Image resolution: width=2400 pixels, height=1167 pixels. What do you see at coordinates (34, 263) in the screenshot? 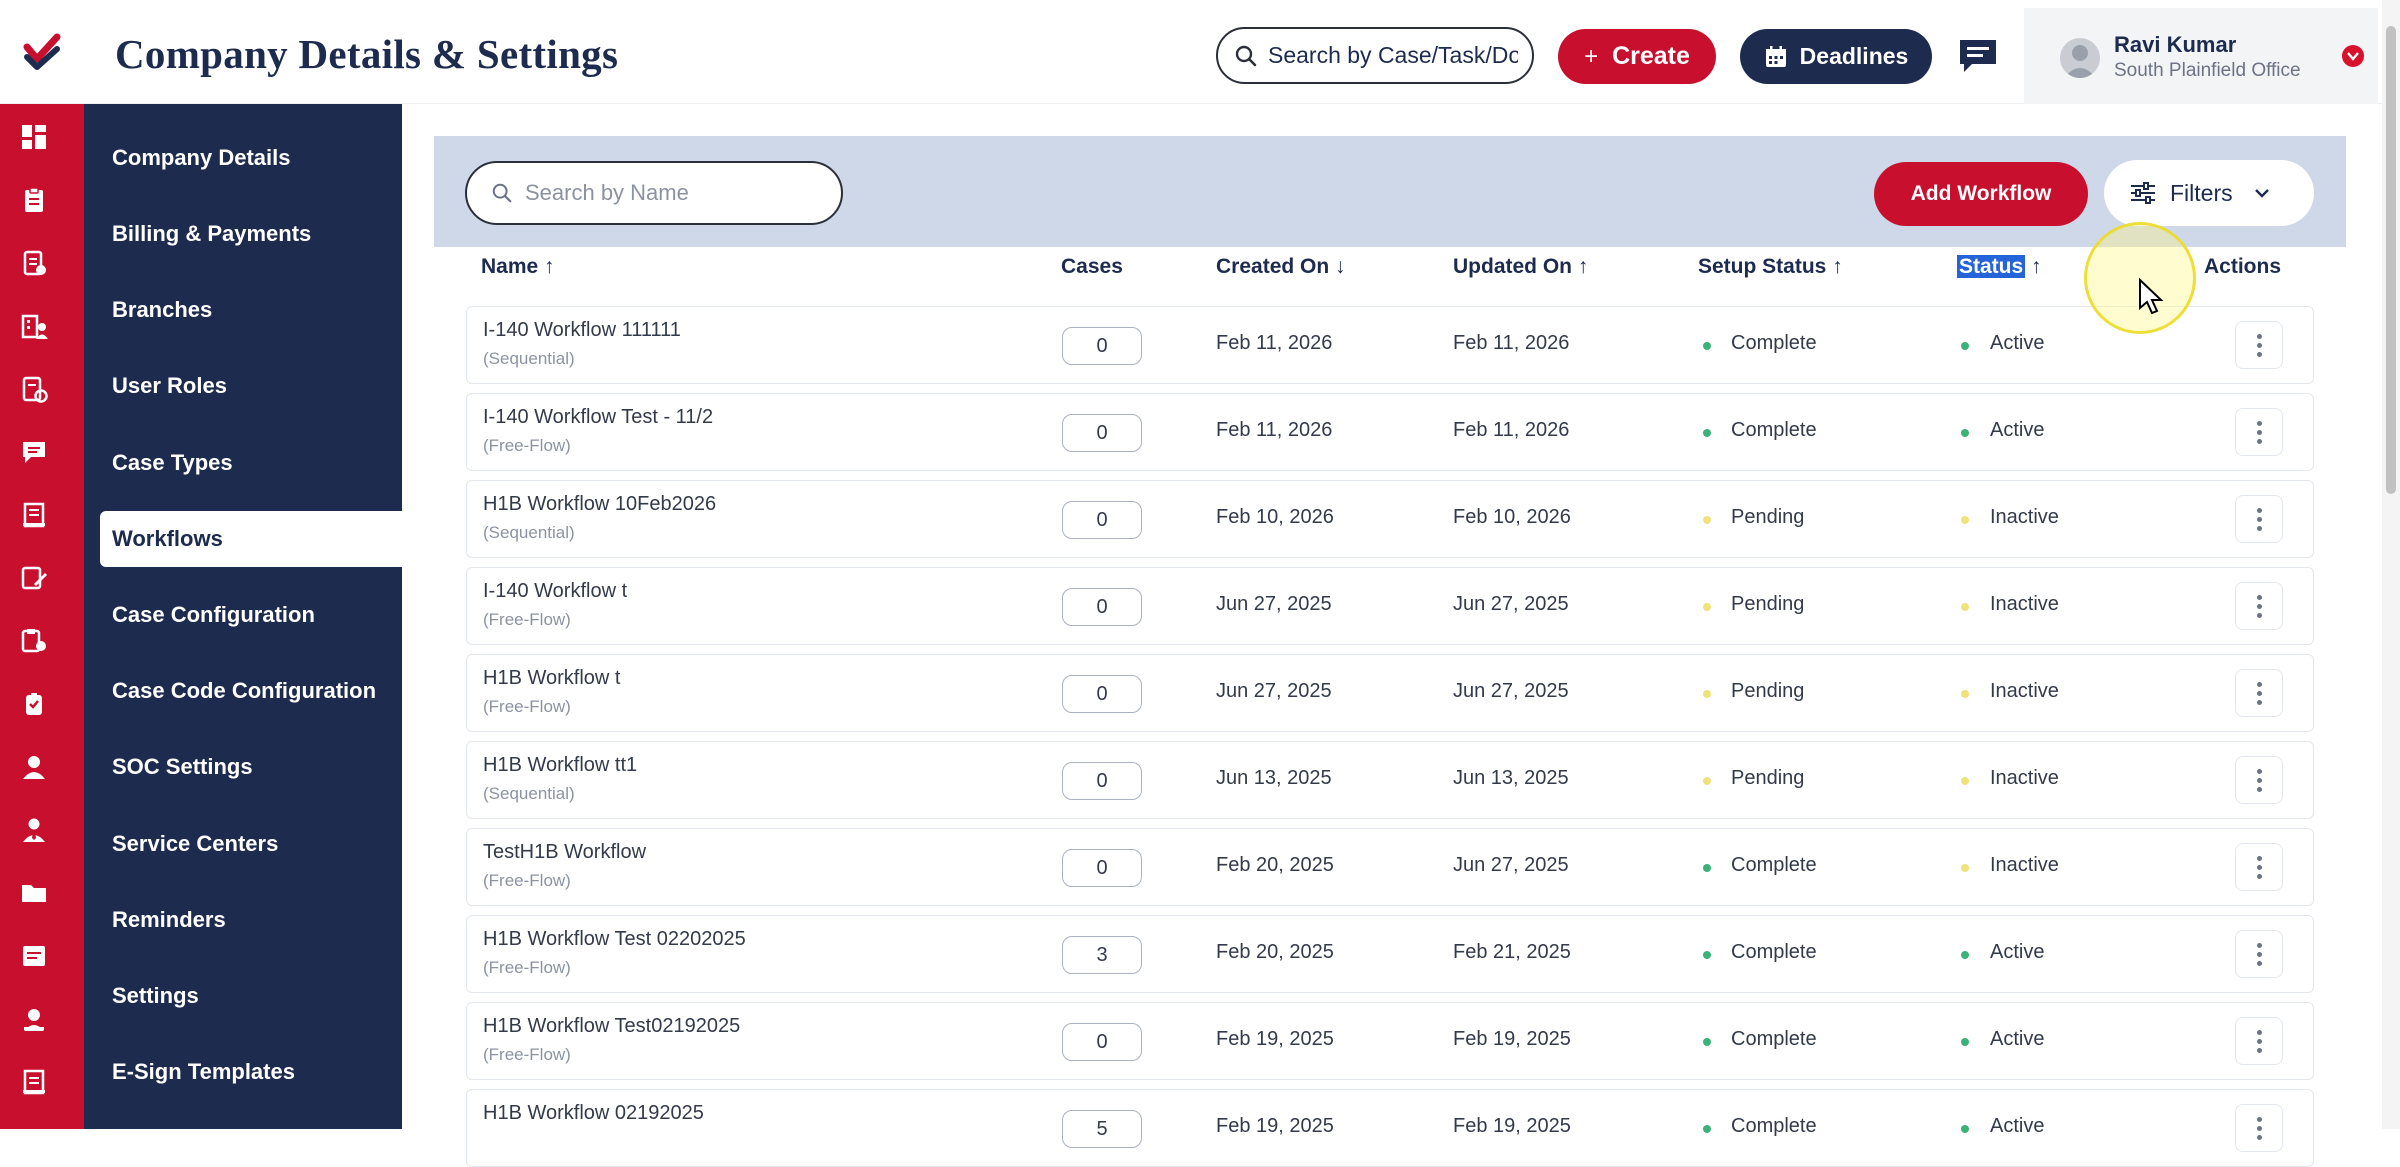
I see `document-list-icon` at bounding box center [34, 263].